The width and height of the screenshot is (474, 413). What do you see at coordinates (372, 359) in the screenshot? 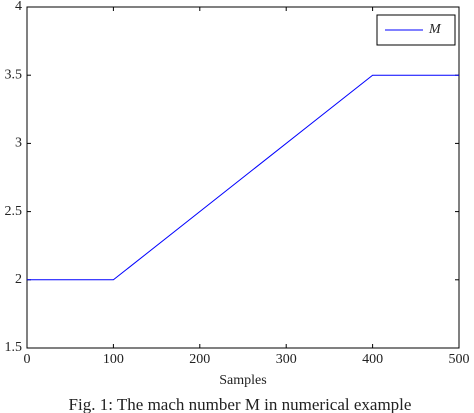
I see `x-tick-label: 400` at bounding box center [372, 359].